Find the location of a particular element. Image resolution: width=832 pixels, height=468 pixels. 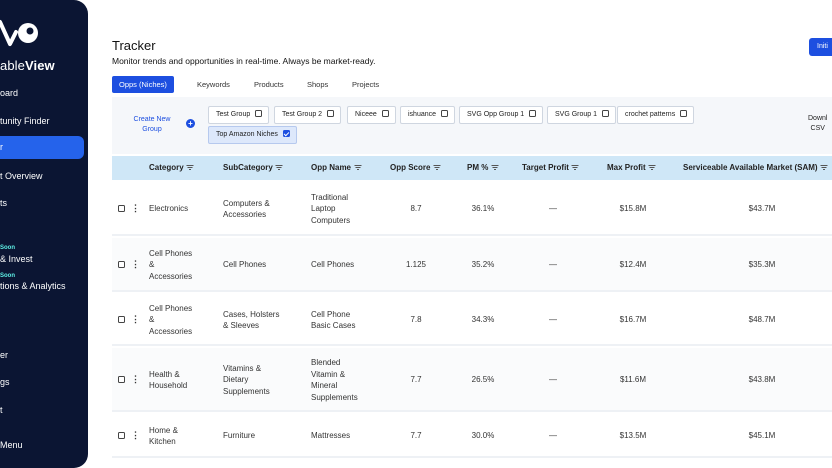

cell-max-profit: $11.6M is located at coordinates (633, 380).